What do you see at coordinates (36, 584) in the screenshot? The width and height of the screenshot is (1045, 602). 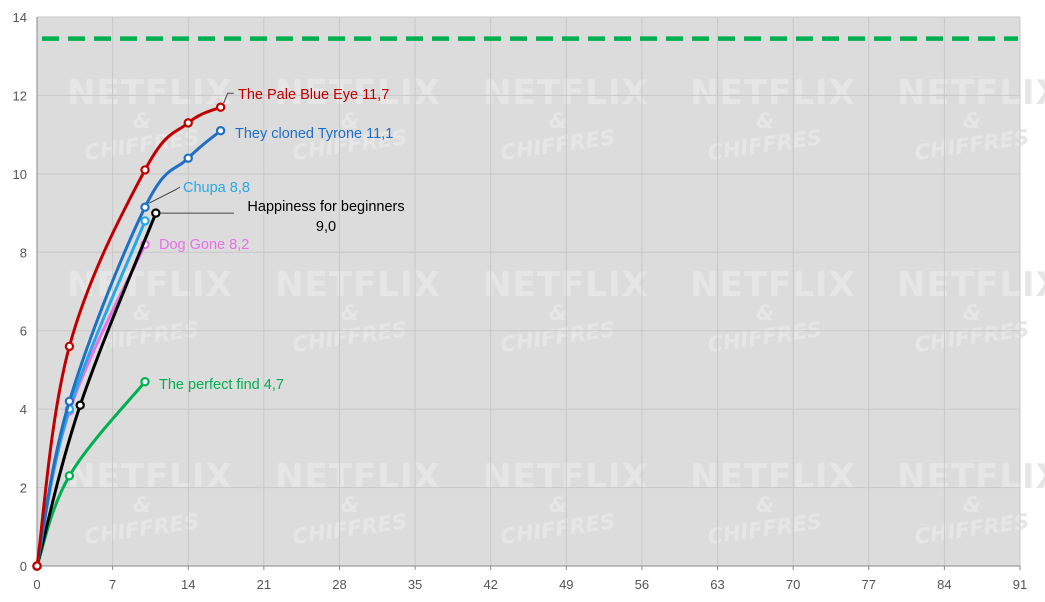 I see `x-tick-label: 0` at bounding box center [36, 584].